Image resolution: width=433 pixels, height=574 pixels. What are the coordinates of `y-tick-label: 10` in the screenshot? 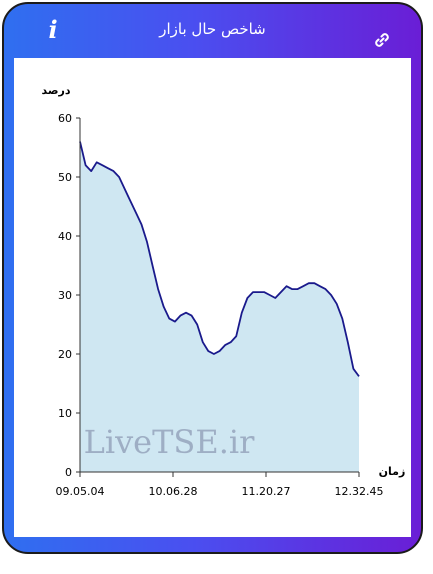 It's located at (65, 413).